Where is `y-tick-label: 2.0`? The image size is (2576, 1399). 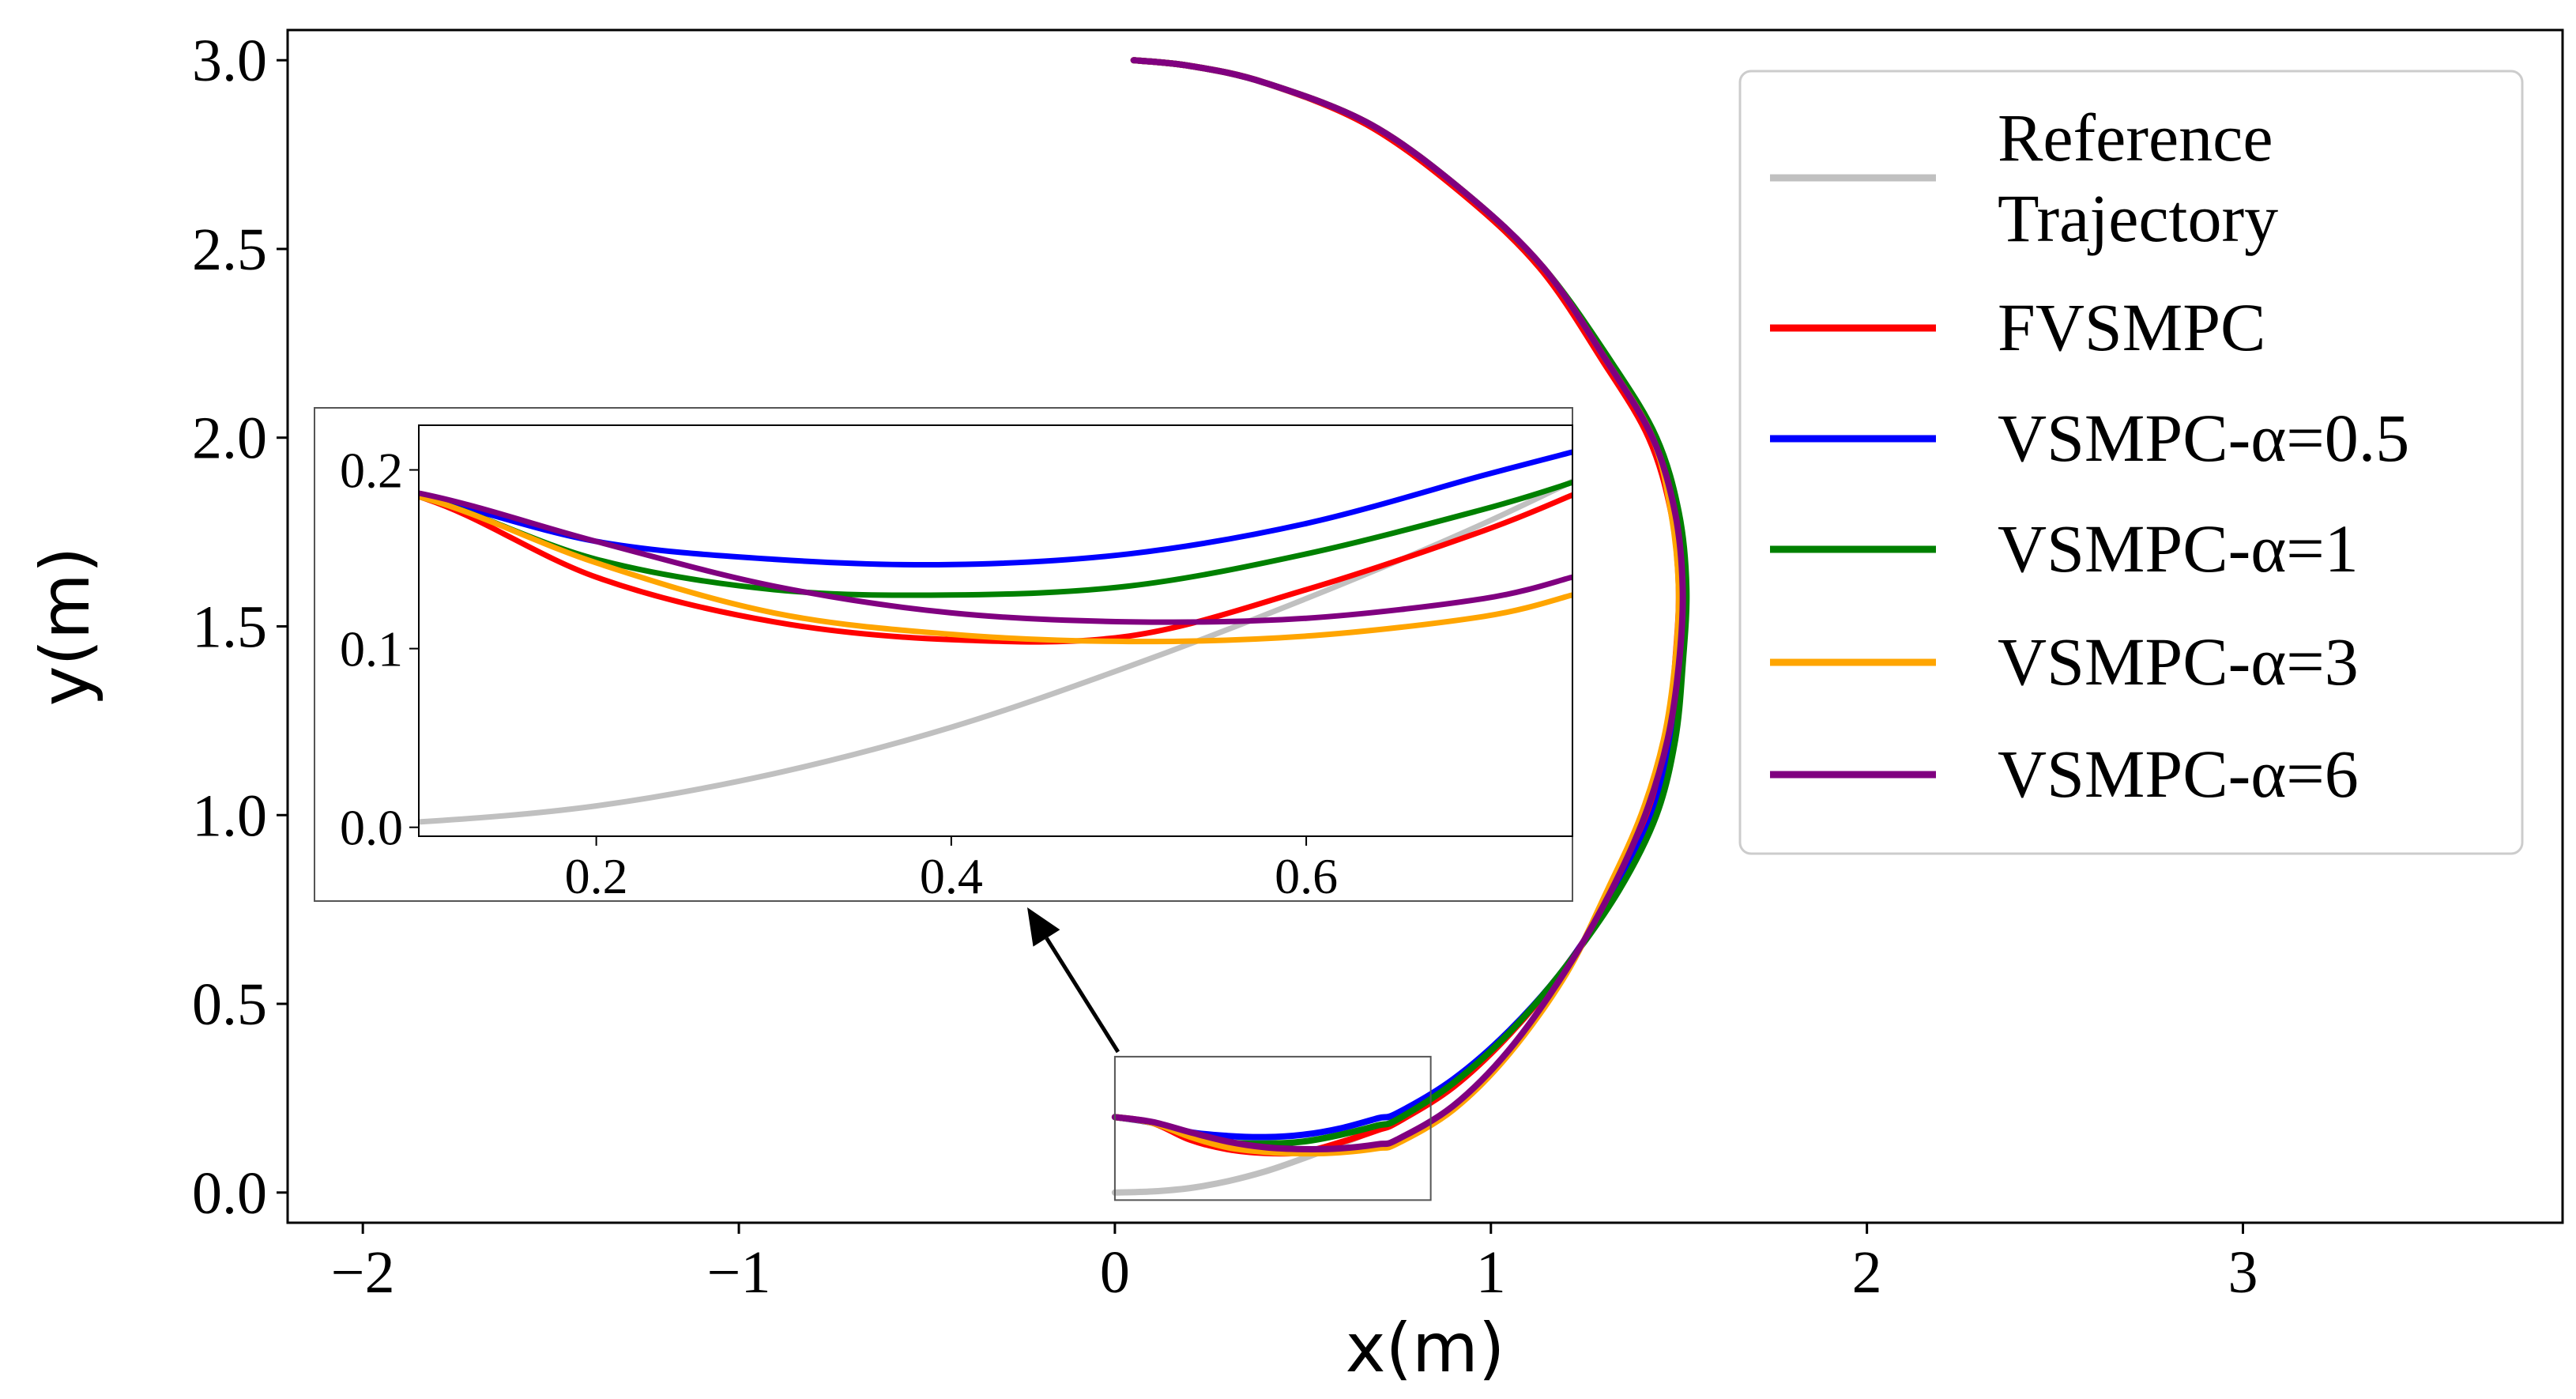 y-tick-label: 2.0 is located at coordinates (229, 439).